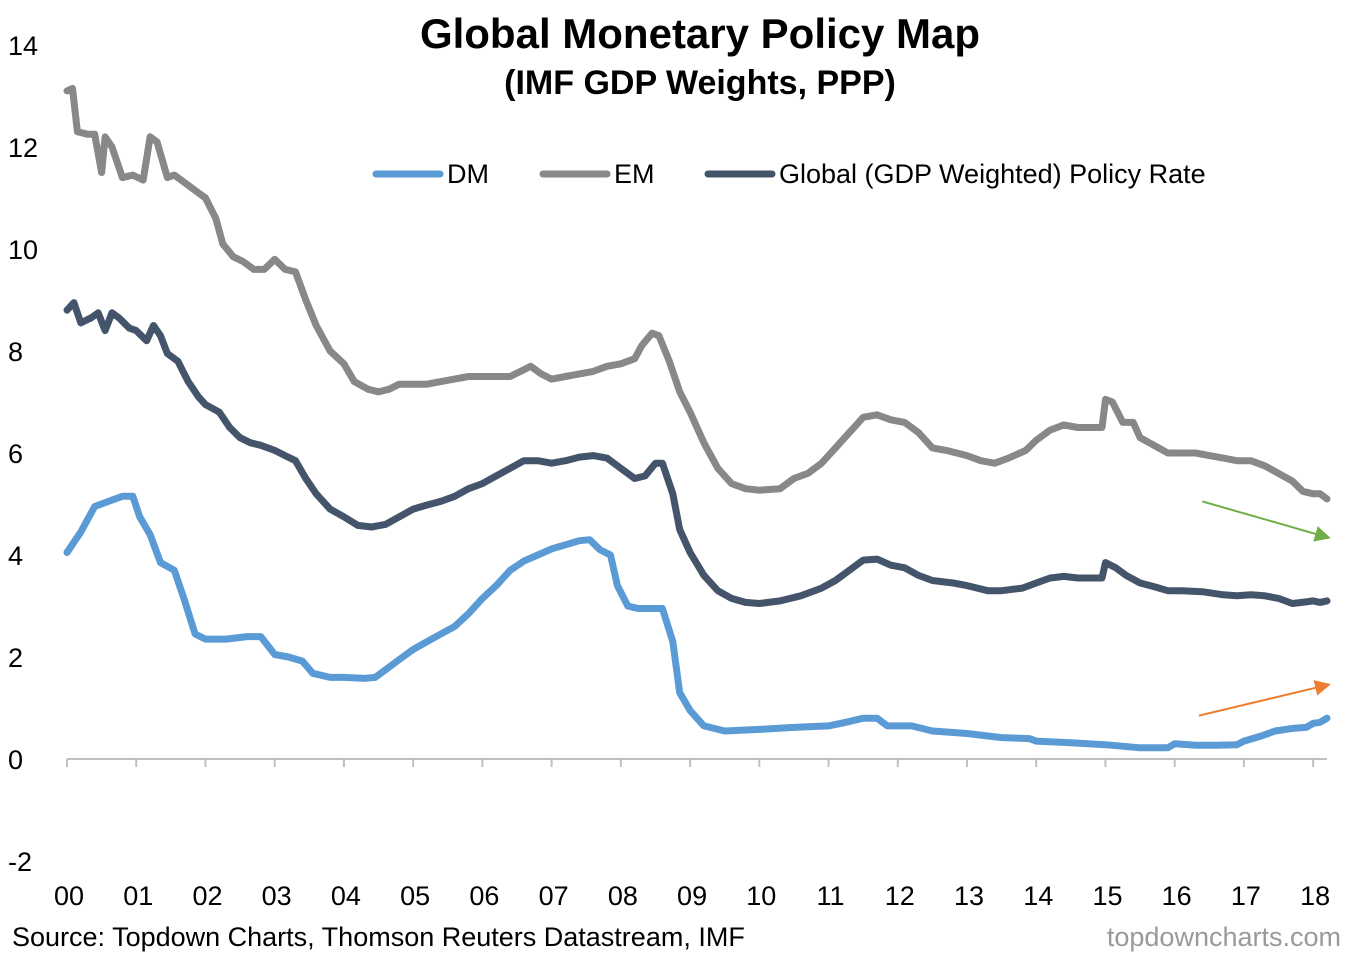  What do you see at coordinates (623, 896) in the screenshot?
I see `x-tick-label: 08` at bounding box center [623, 896].